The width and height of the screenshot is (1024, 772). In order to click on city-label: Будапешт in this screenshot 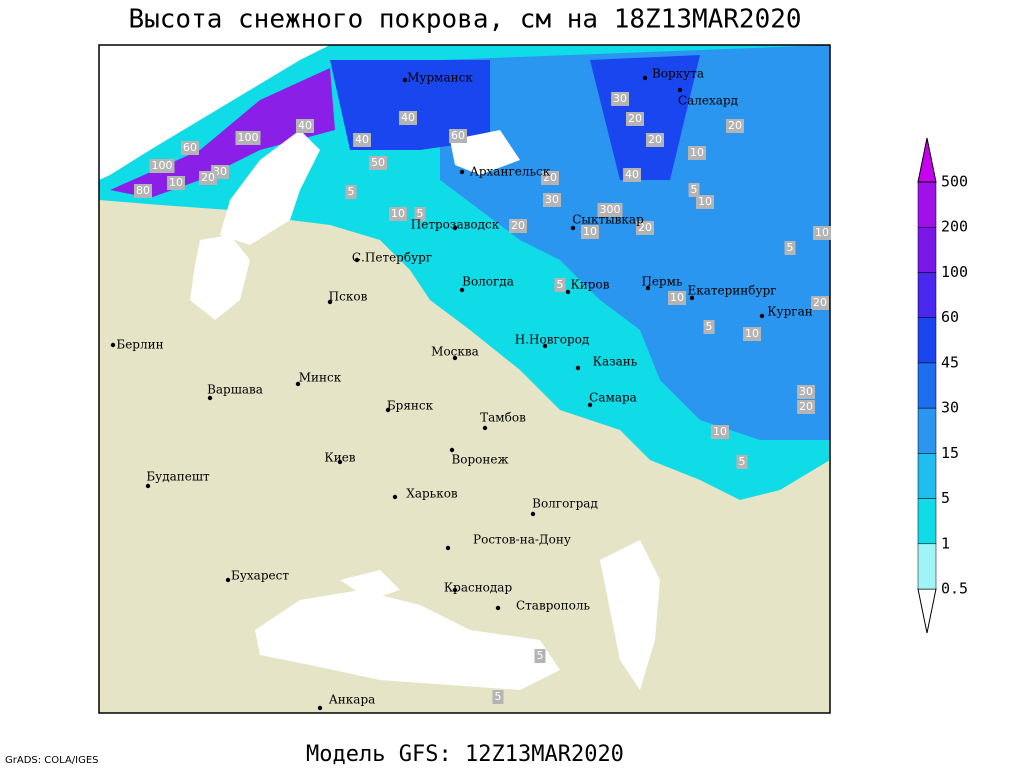, I will do `click(178, 477)`.